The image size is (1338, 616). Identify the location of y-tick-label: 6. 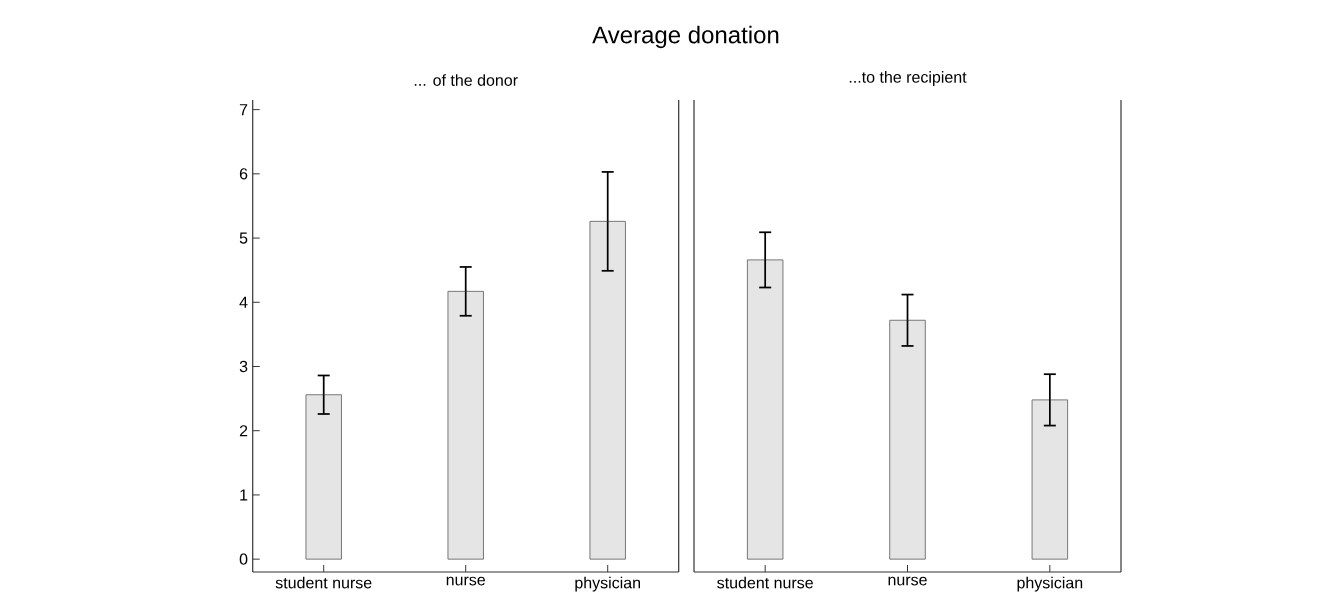
(243, 174).